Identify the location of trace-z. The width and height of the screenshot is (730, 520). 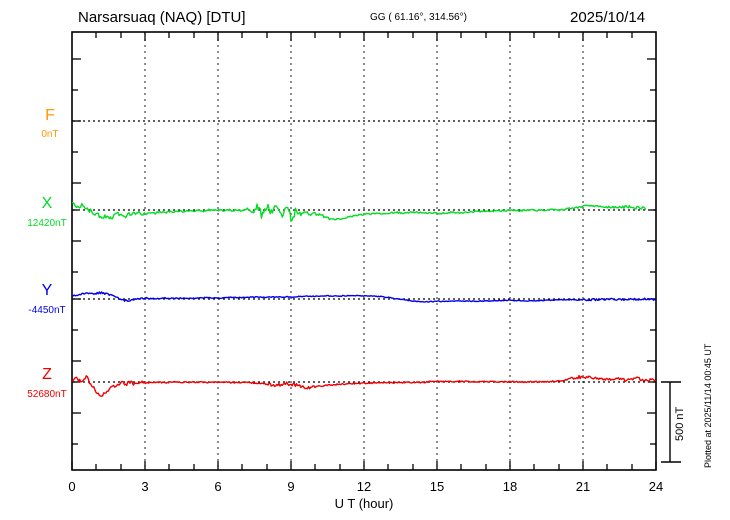
(364, 385).